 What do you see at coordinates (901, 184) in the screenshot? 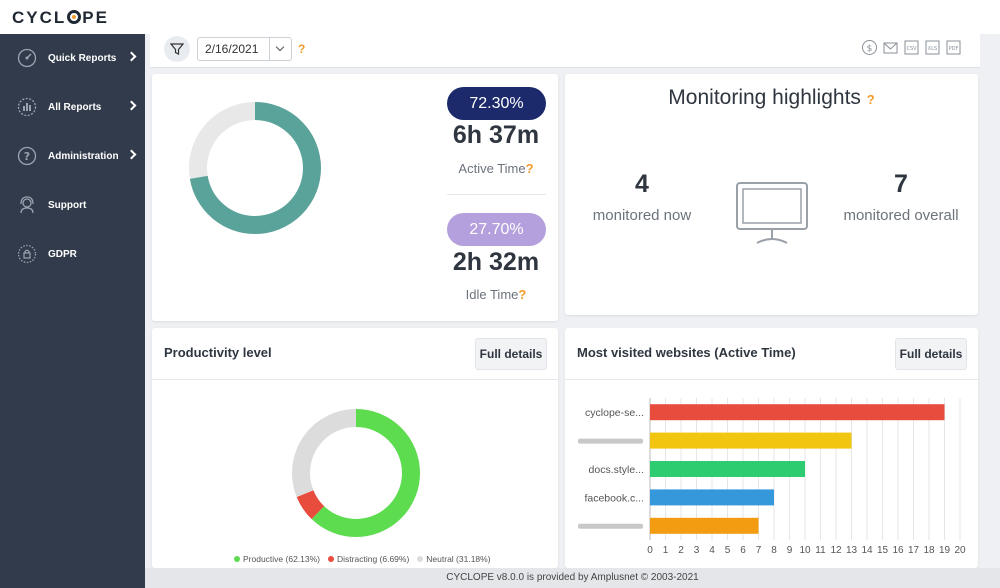
I see `monitored-overall-count: 7` at bounding box center [901, 184].